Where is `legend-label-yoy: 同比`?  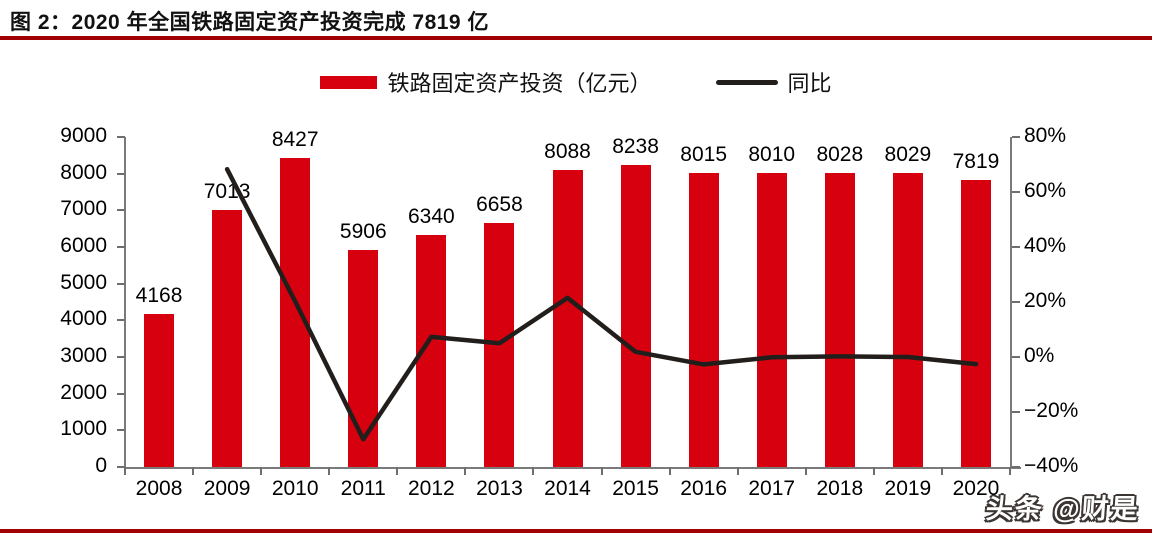
legend-label-yoy: 同比 is located at coordinates (809, 83).